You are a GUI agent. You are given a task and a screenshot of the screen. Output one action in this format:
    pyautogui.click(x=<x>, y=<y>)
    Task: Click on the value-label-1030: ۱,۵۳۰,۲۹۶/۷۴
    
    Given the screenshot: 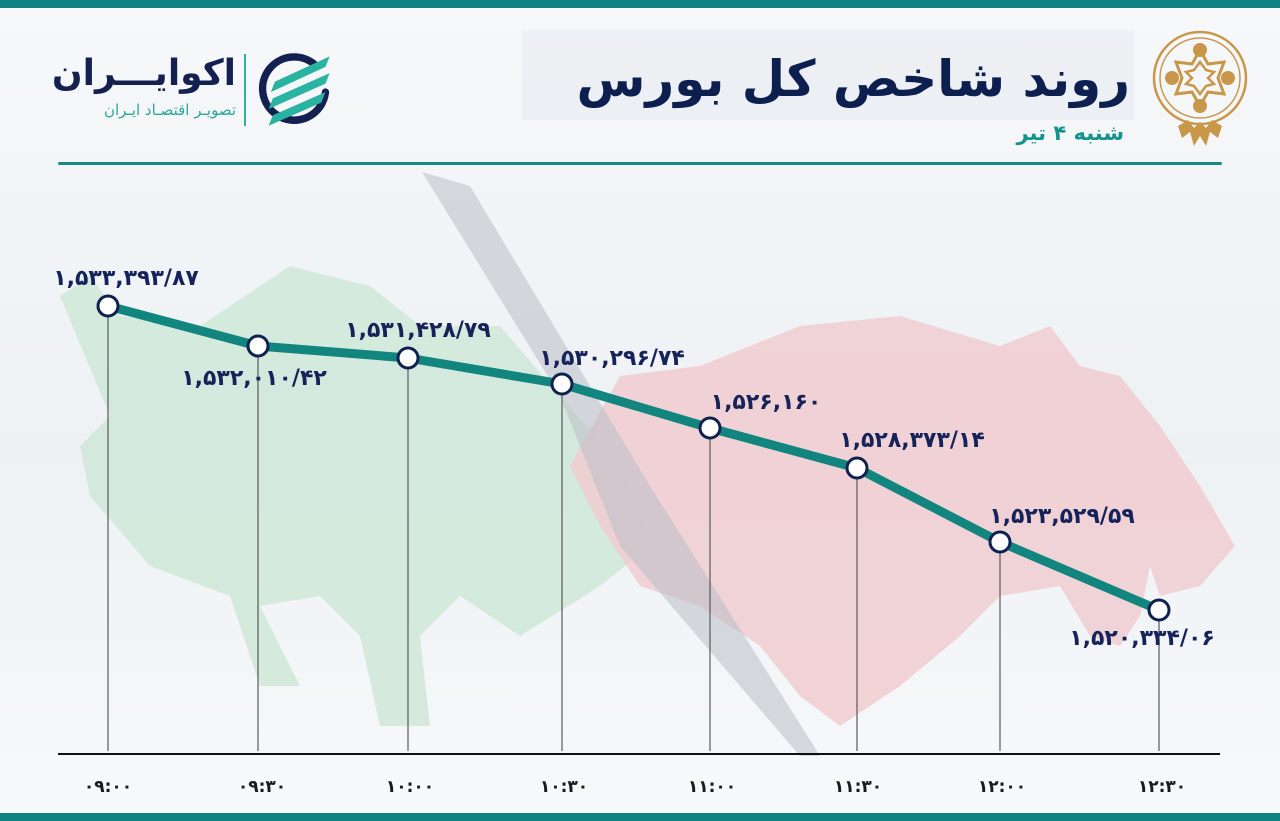 What is the action you would take?
    pyautogui.click(x=612, y=358)
    